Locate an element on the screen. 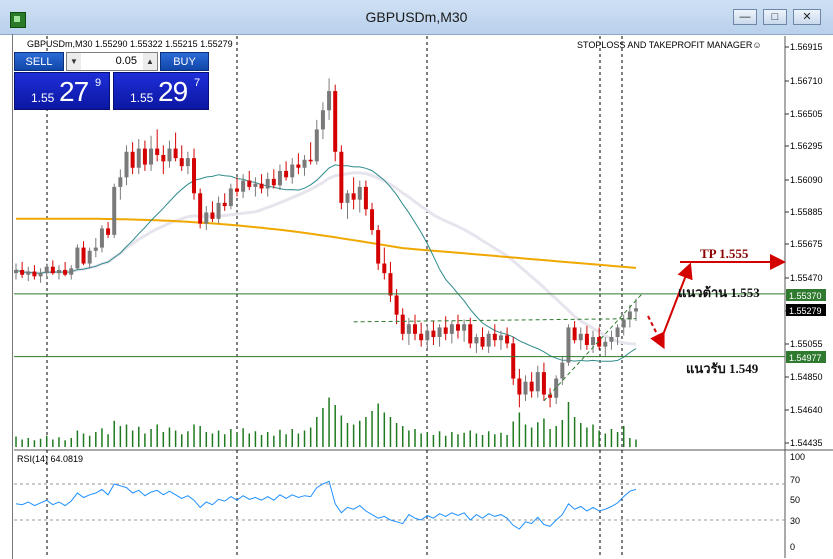 Image resolution: width=833 pixels, height=559 pixels. window-titlebar: GBPUSDm,M30 — □ ✕ is located at coordinates (416, 17).